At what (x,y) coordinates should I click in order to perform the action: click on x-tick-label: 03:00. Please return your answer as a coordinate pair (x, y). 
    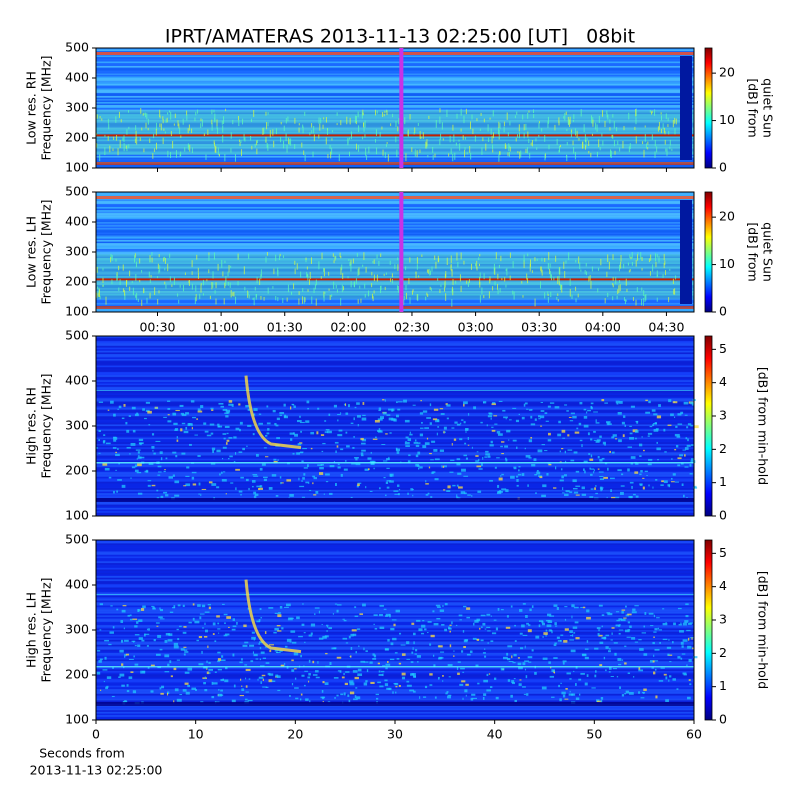
    Looking at the image, I should click on (476, 327).